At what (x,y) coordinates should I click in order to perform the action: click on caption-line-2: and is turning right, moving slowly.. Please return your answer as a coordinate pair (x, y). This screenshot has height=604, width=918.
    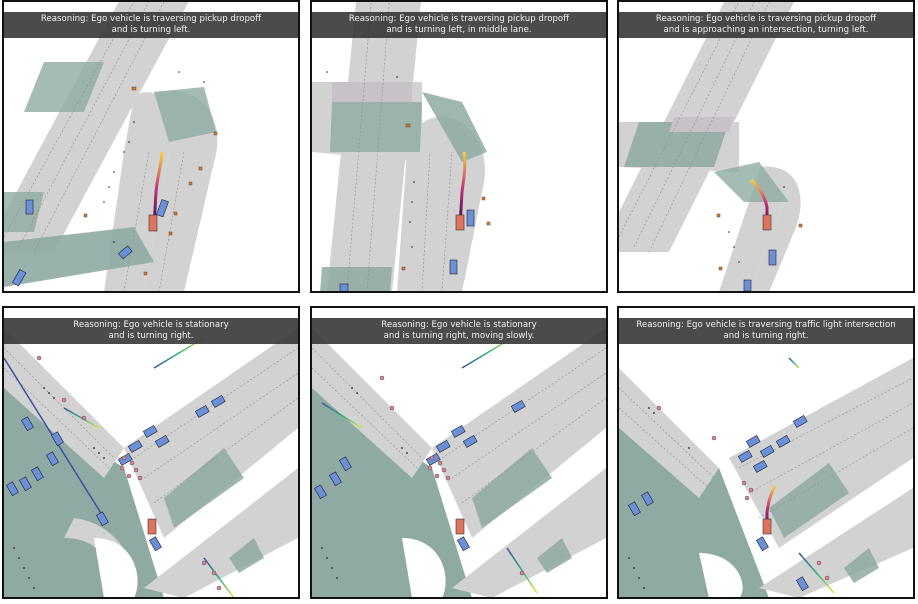
    Looking at the image, I should click on (459, 336).